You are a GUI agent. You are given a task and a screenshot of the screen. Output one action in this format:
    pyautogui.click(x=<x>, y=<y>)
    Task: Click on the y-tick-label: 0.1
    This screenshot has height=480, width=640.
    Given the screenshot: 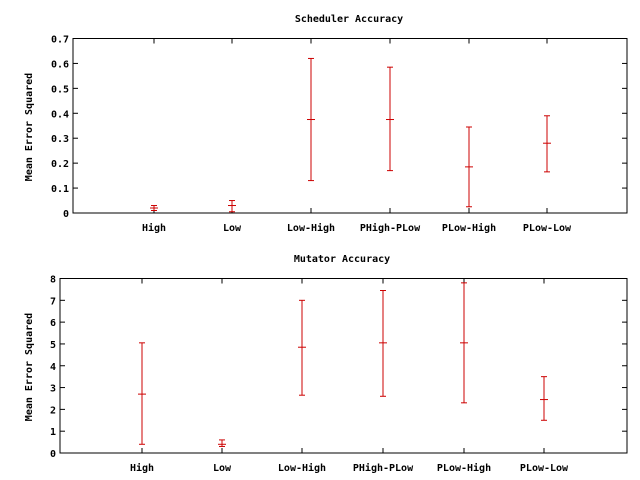 What is the action you would take?
    pyautogui.click(x=60, y=189)
    